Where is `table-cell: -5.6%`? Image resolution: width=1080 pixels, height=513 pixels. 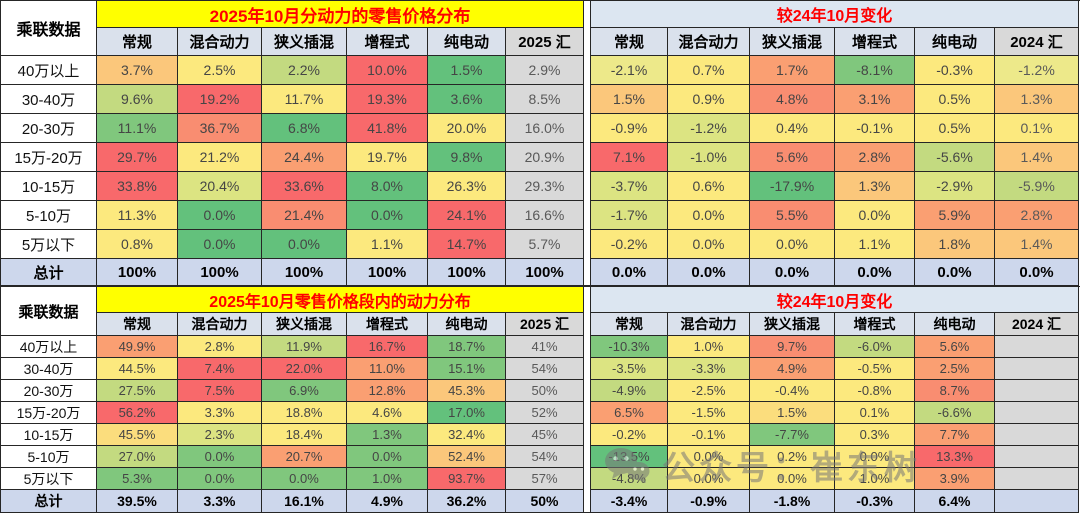
table-cell: -5.6% is located at coordinates (955, 157).